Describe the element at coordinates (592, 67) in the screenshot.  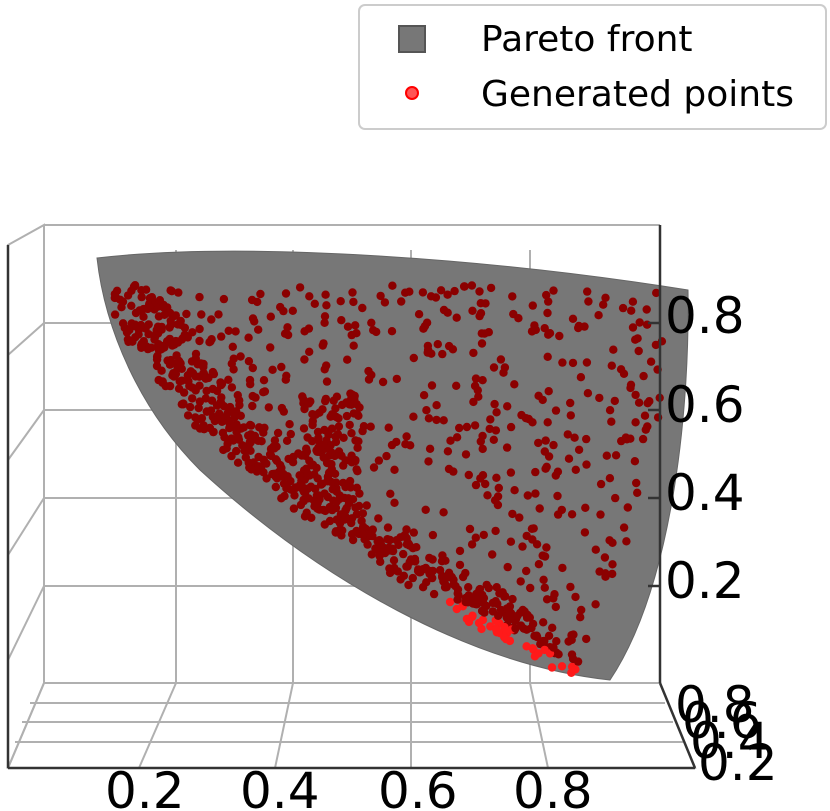
I see `legend: Pareto front Generated points` at that location.